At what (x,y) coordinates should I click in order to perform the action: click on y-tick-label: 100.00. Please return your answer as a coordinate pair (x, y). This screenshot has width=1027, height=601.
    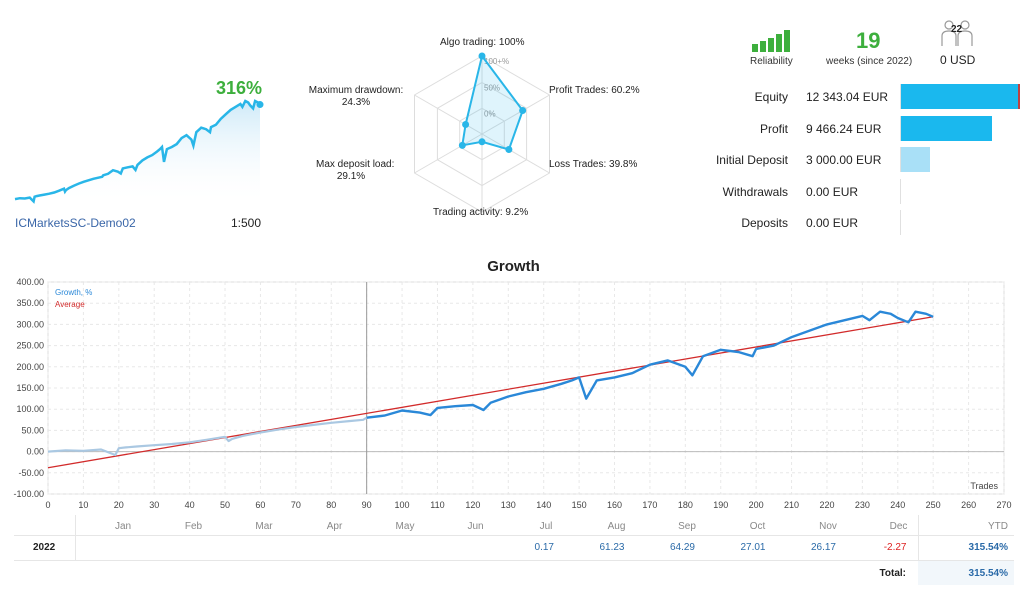
    Looking at the image, I should click on (30, 409).